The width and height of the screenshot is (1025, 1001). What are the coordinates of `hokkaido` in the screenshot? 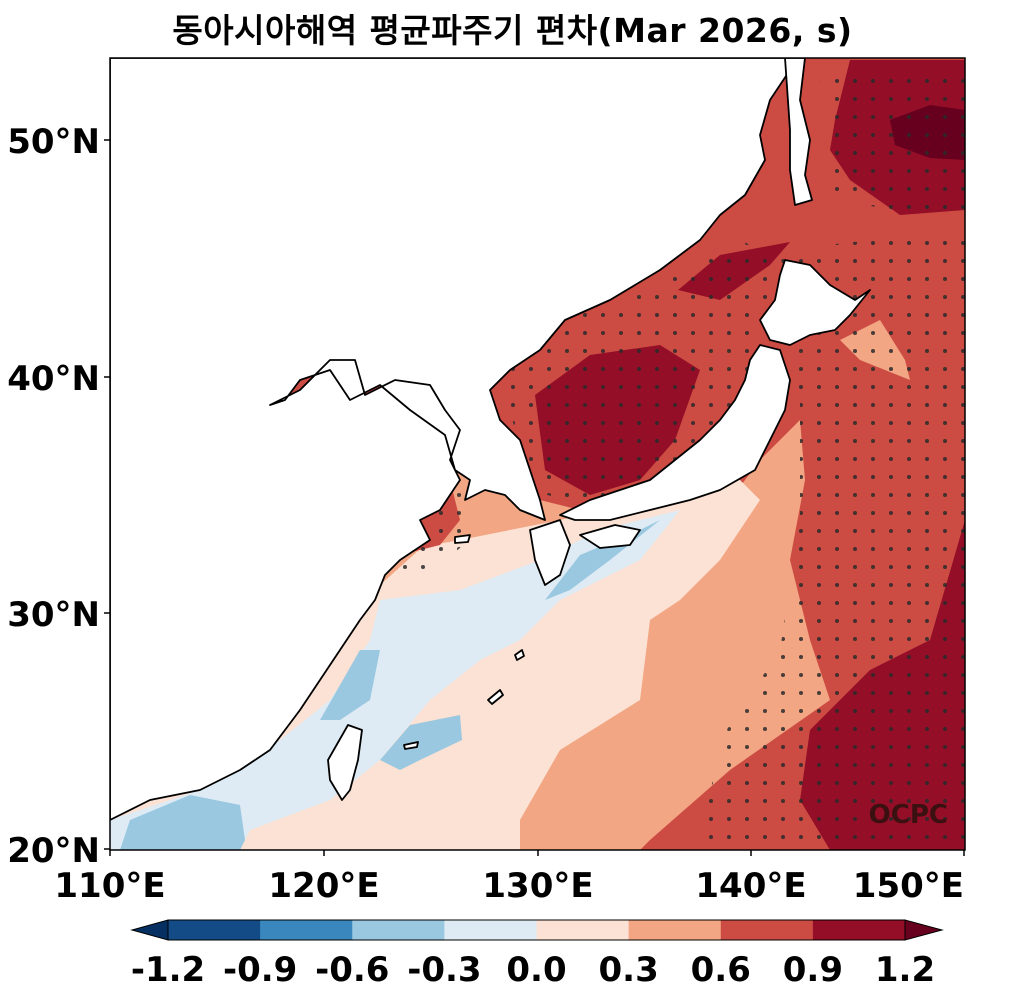 It's located at (815, 302).